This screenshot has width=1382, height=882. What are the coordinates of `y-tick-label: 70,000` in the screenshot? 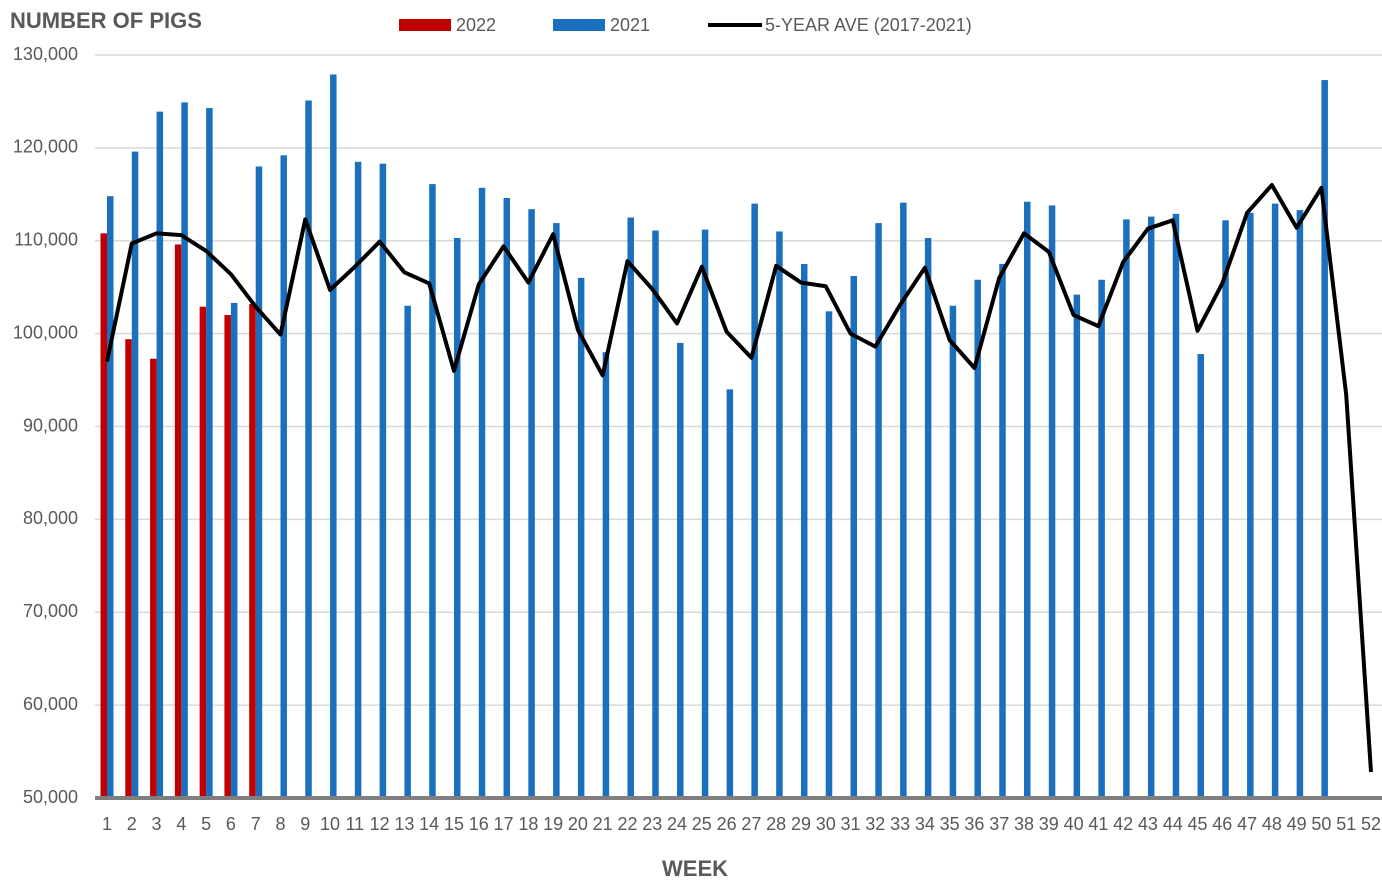 It's located at (50, 611).